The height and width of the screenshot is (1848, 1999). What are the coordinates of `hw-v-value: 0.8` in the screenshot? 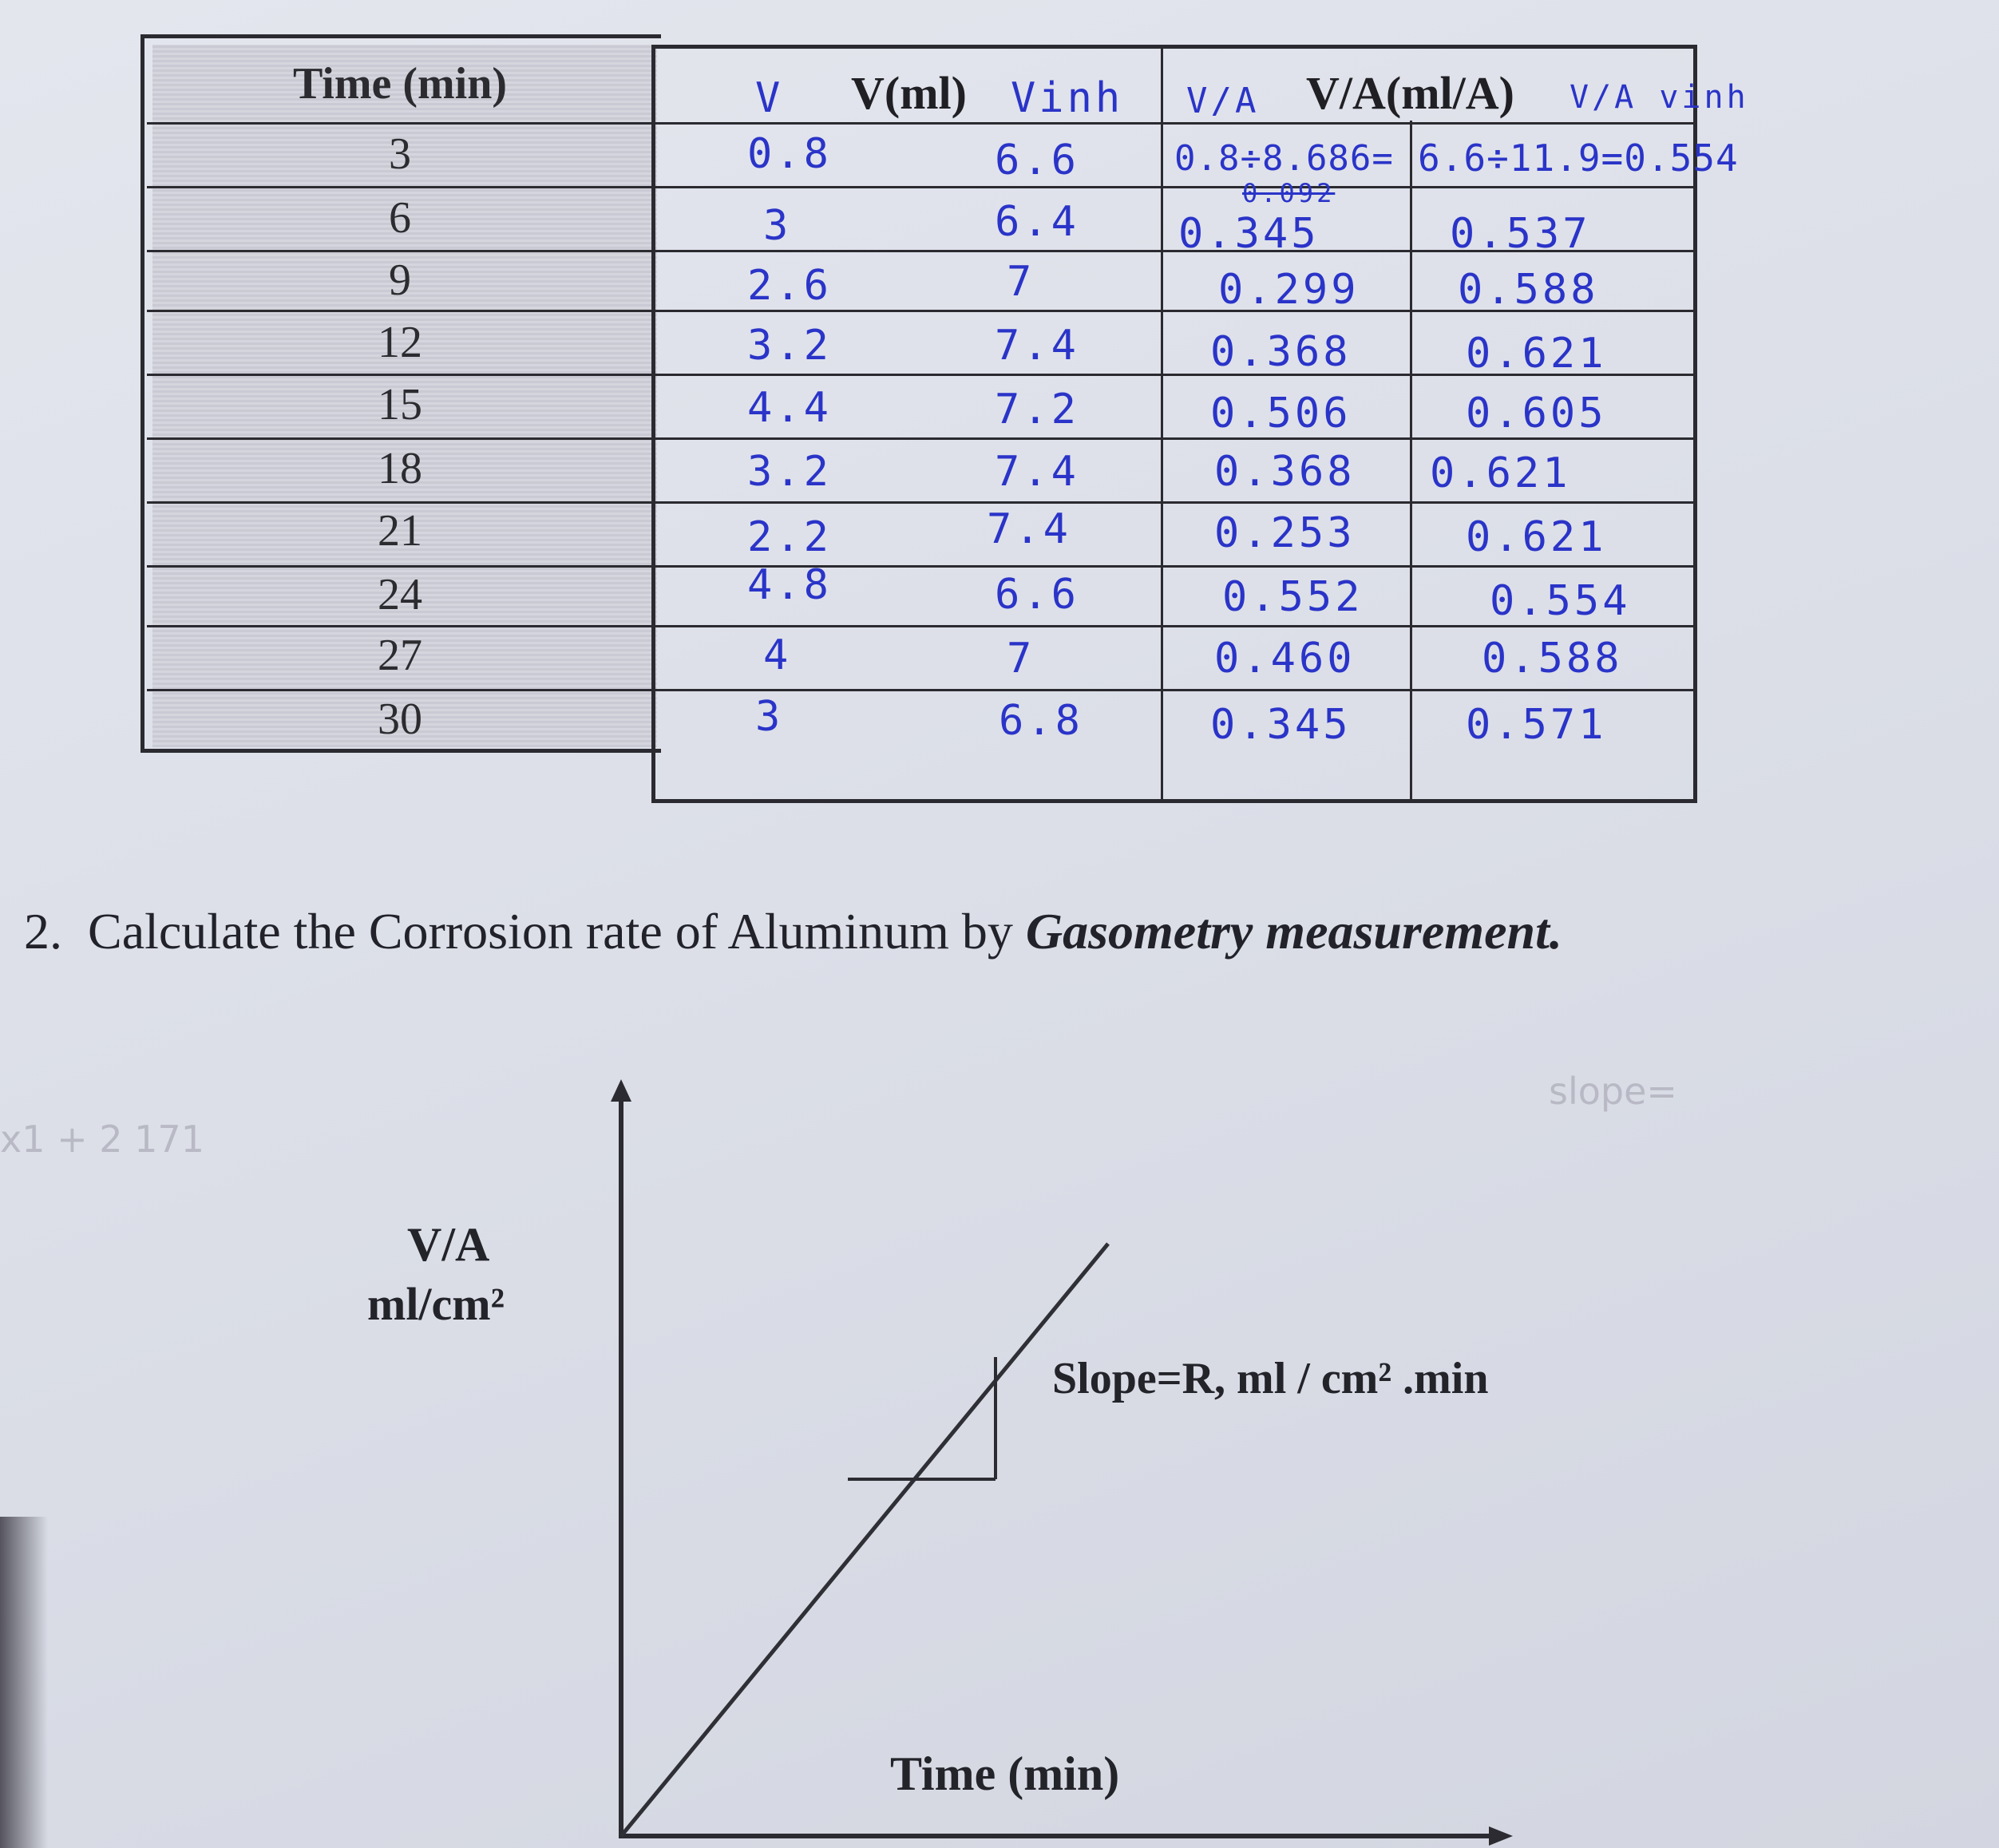 It's located at (789, 154).